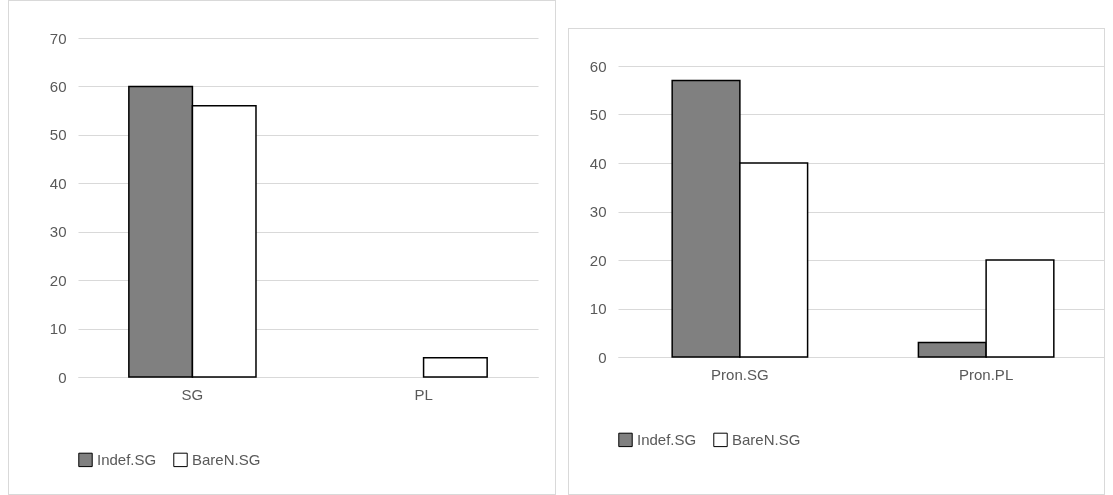 The image size is (1113, 495). What do you see at coordinates (58, 38) in the screenshot?
I see `y-tick-label: 70` at bounding box center [58, 38].